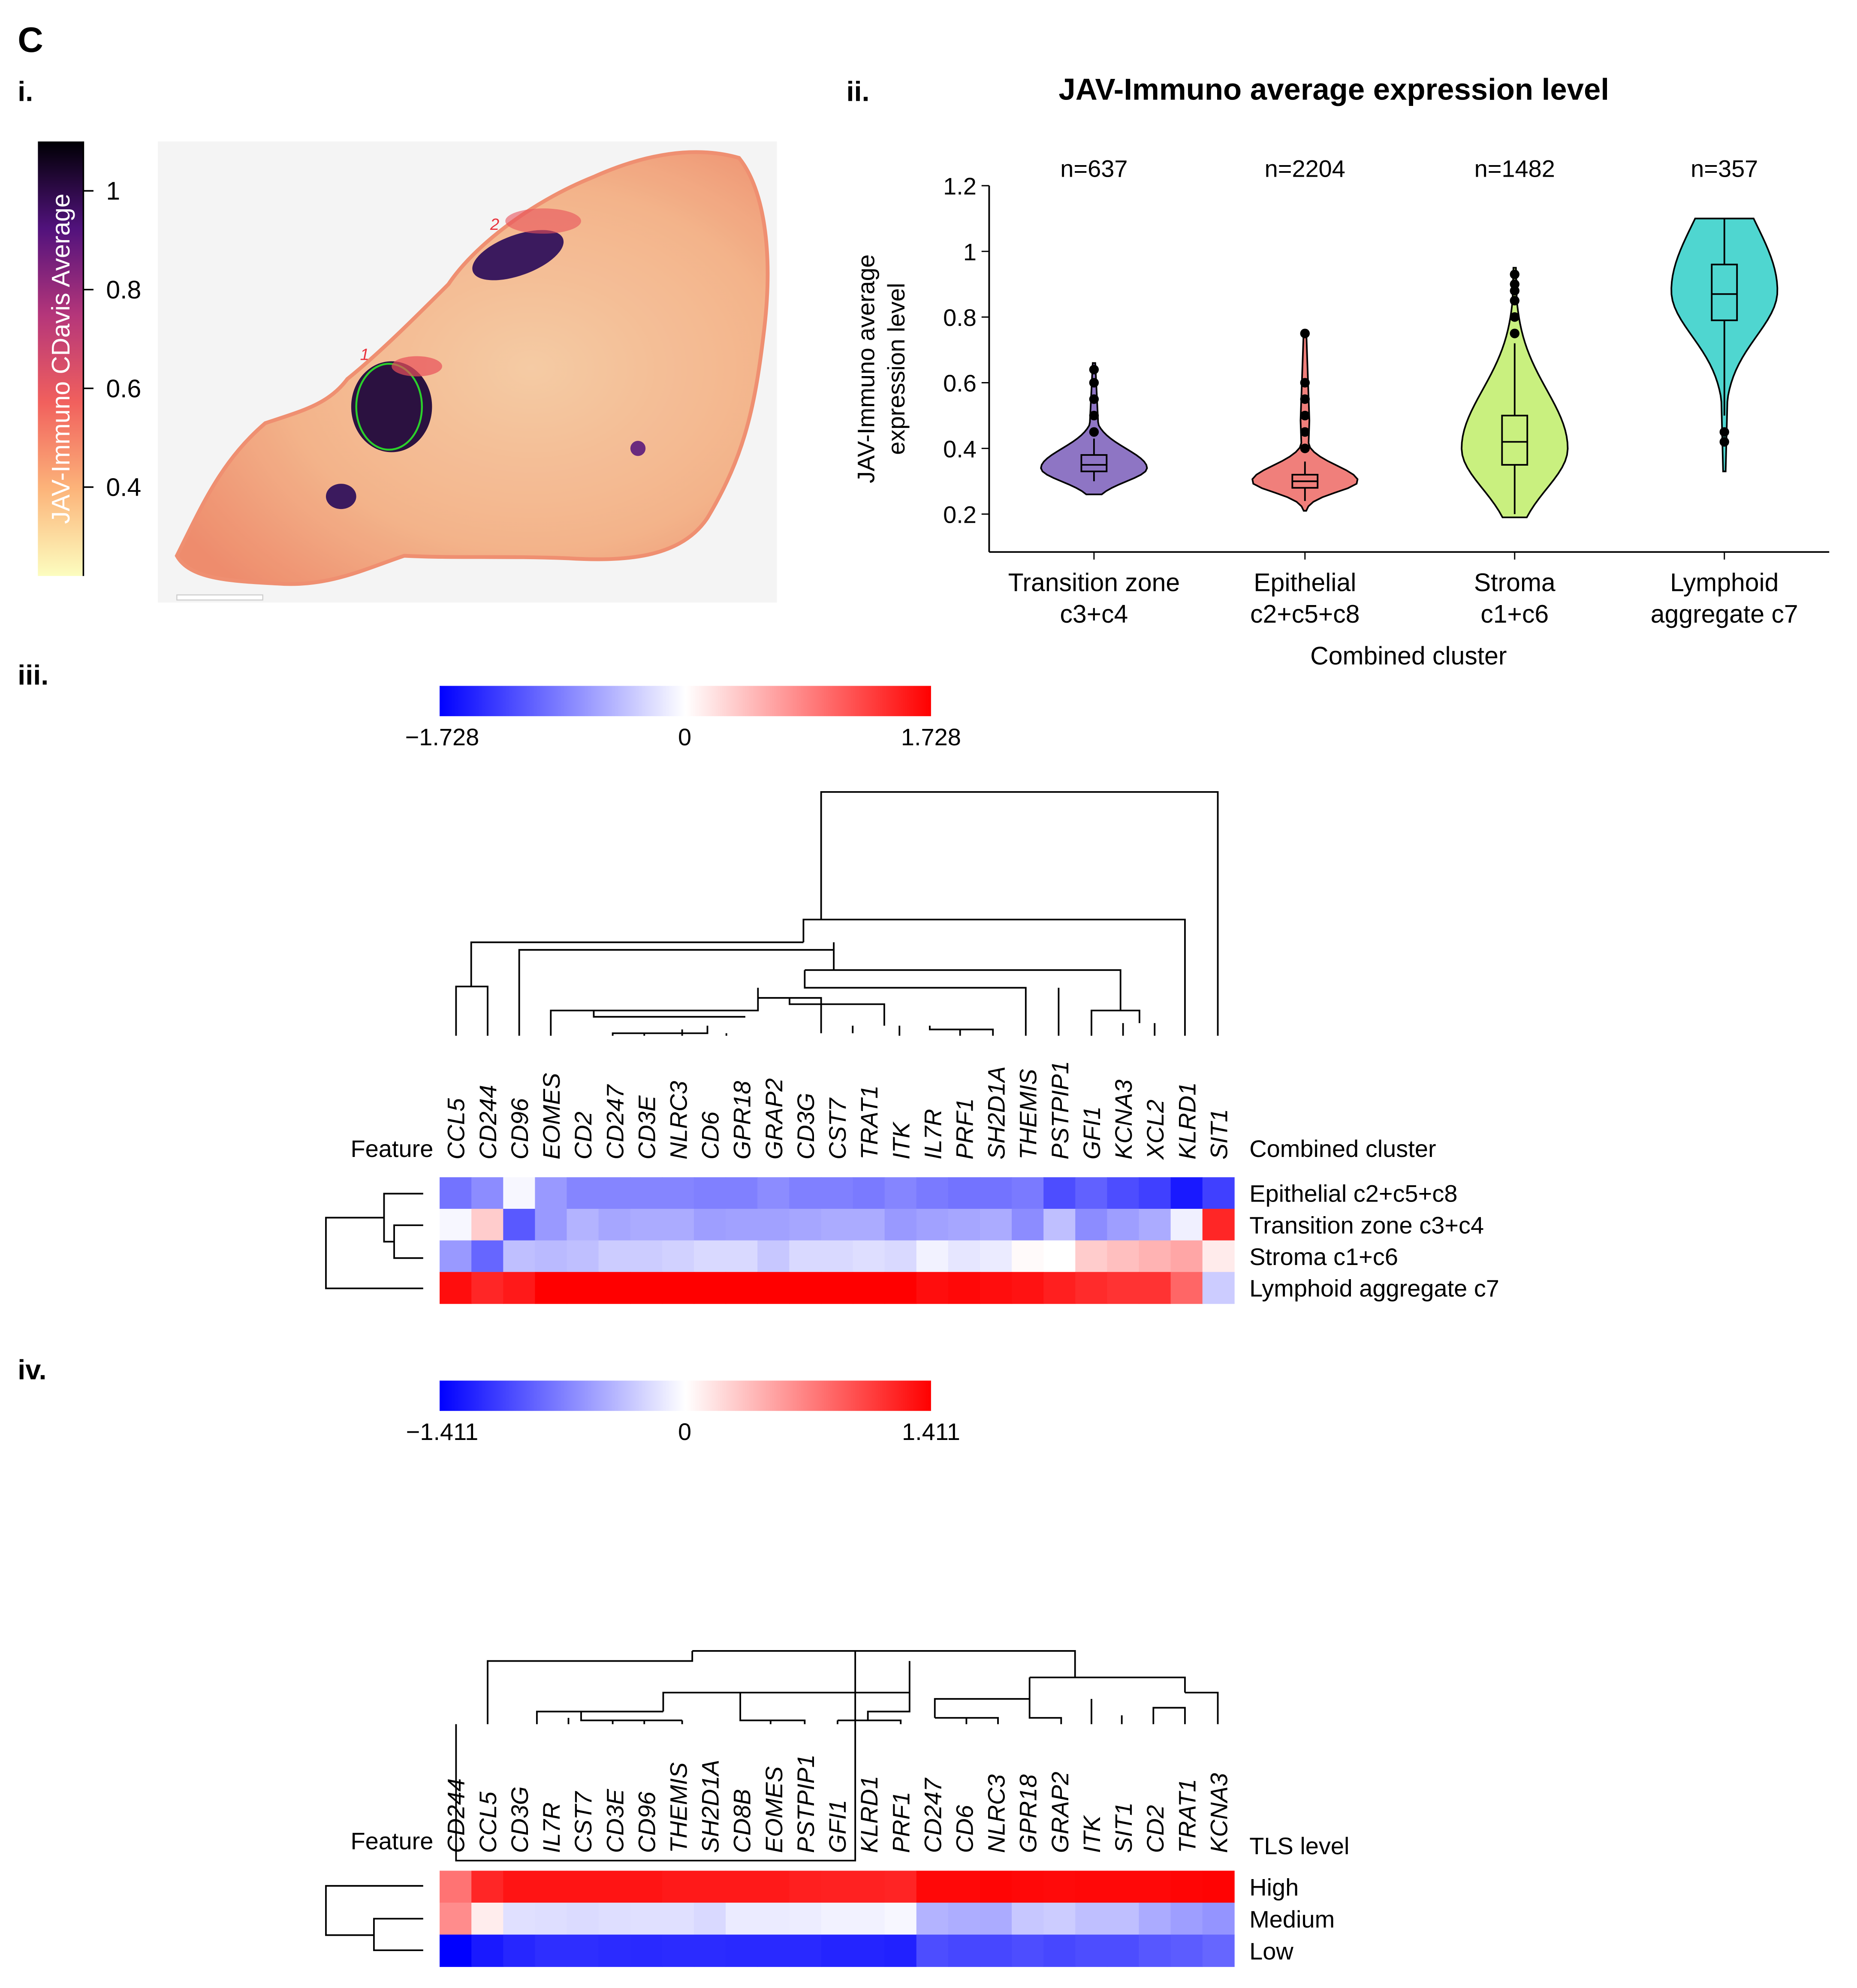  I want to click on gene-label: PRF1, so click(965, 1129).